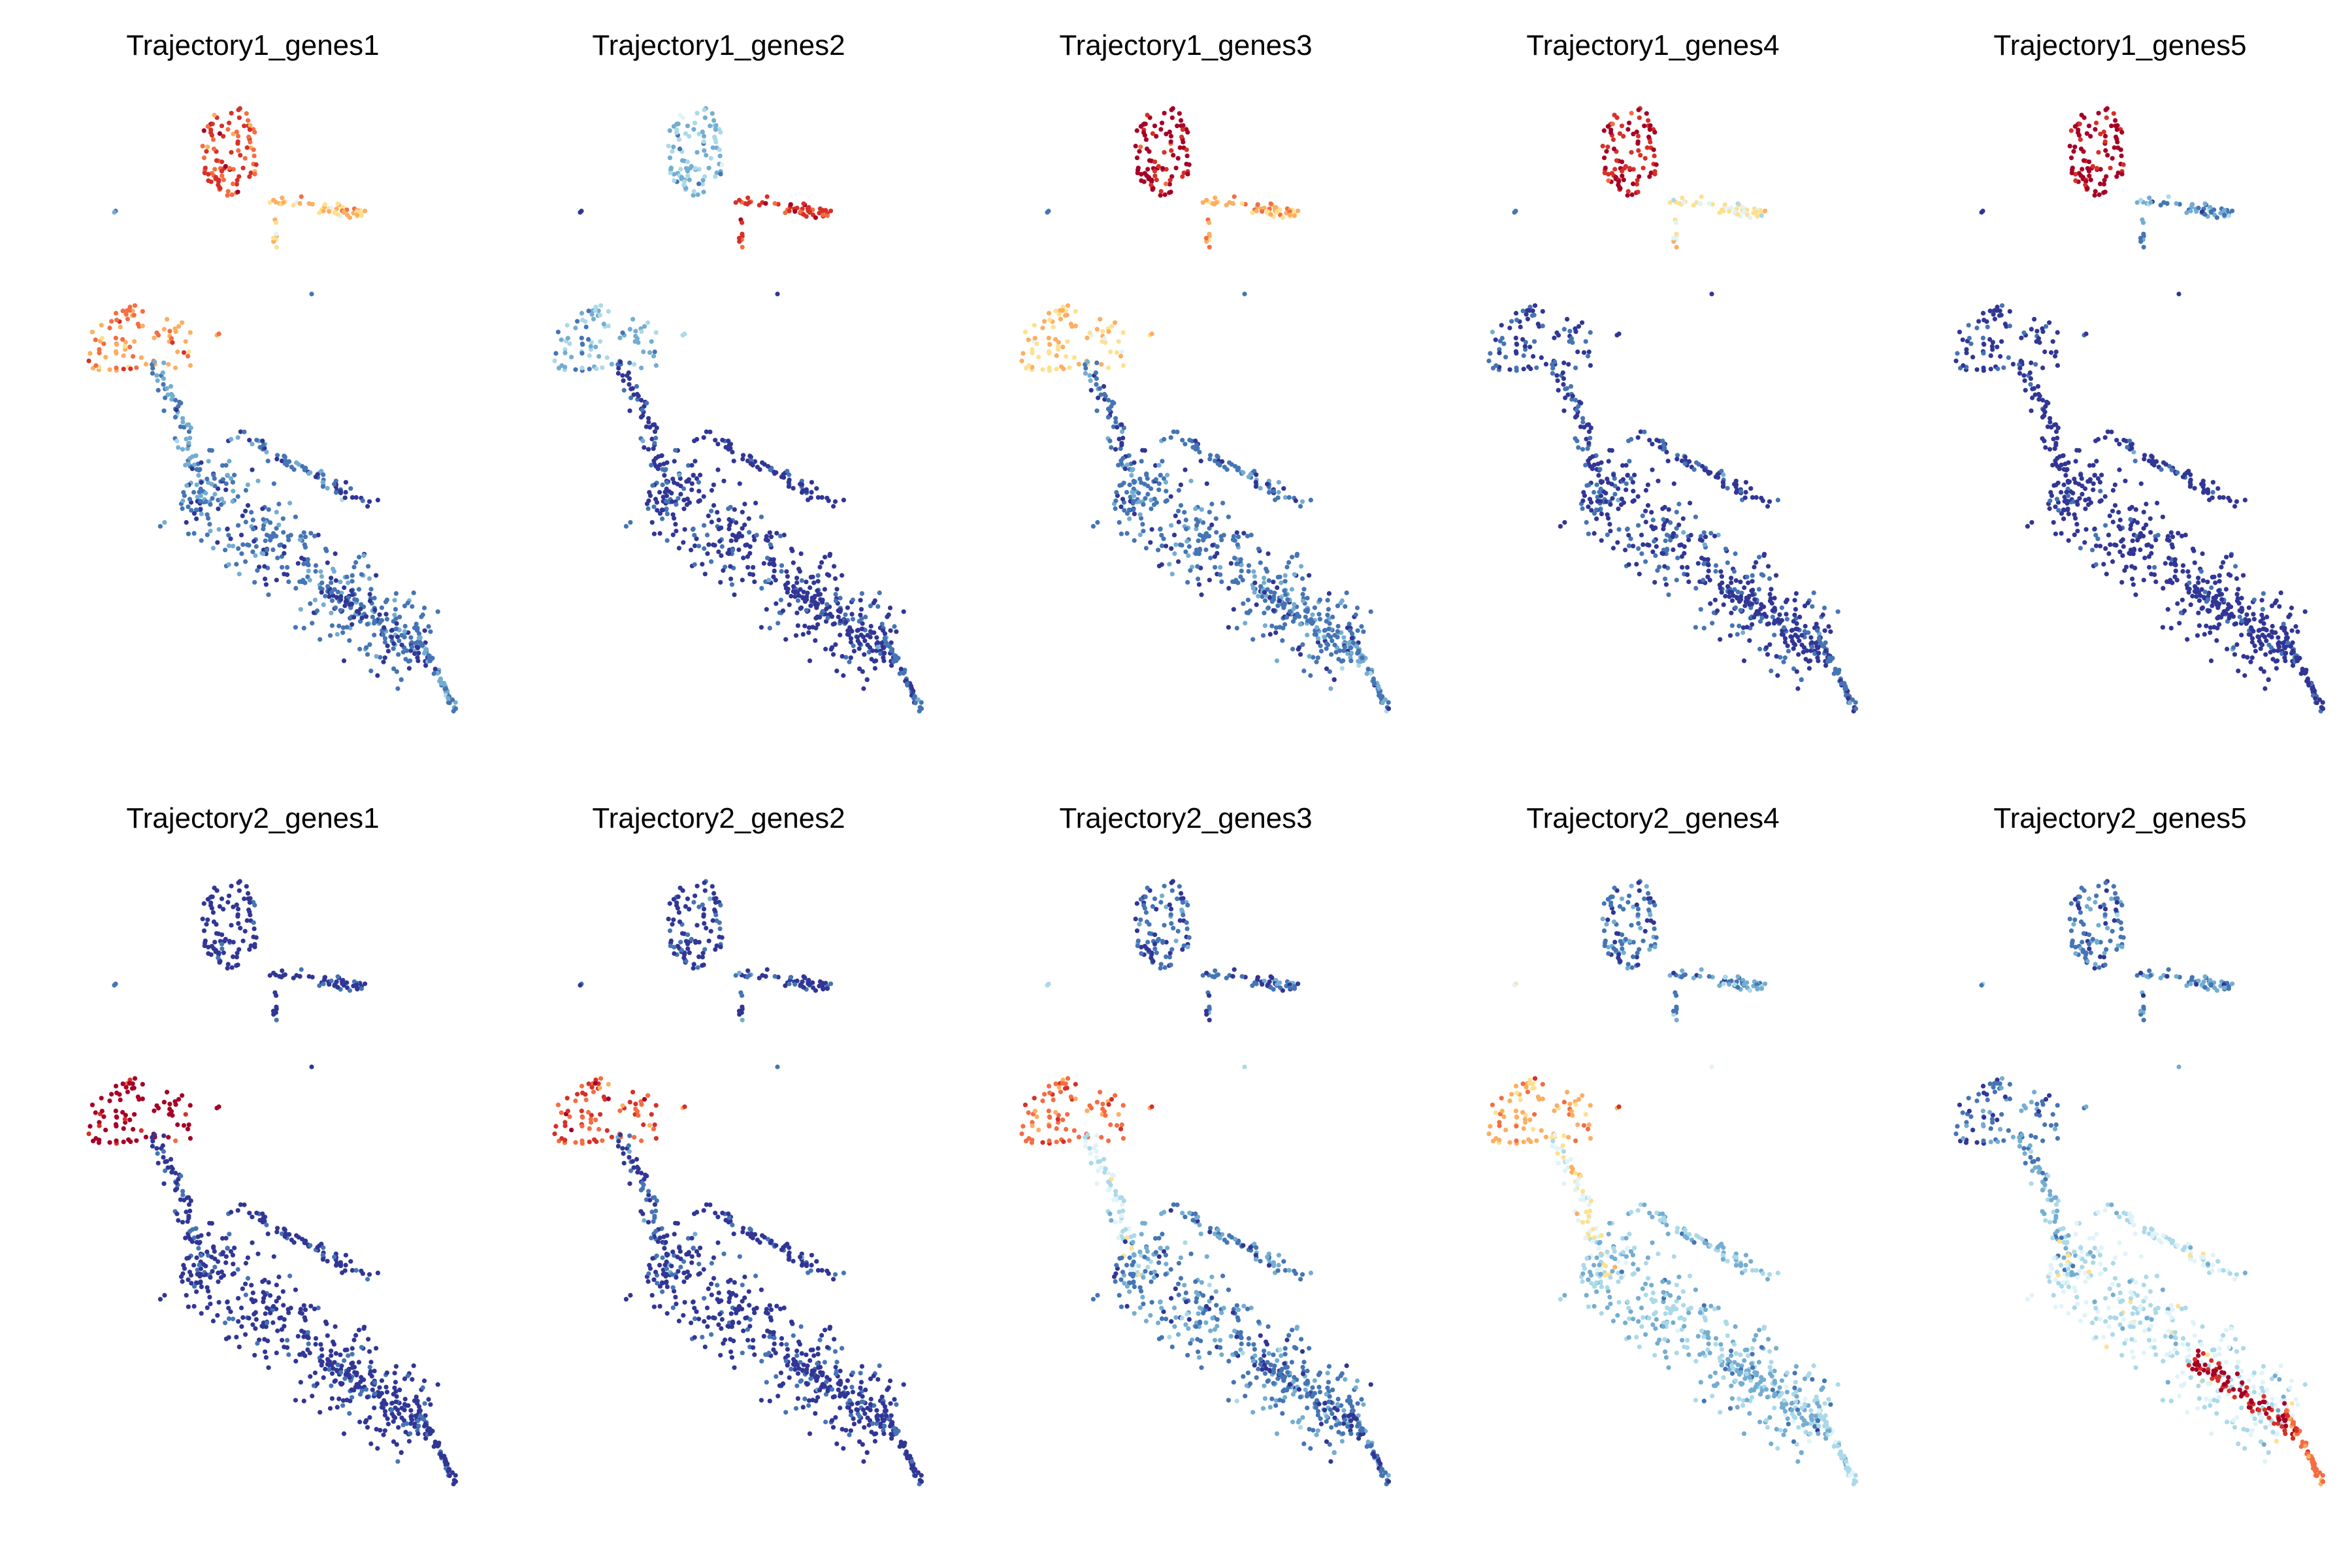 The image size is (2352, 1568). Describe the element at coordinates (2119, 45) in the screenshot. I see `panel-title: Trajectory1_genes5` at that location.